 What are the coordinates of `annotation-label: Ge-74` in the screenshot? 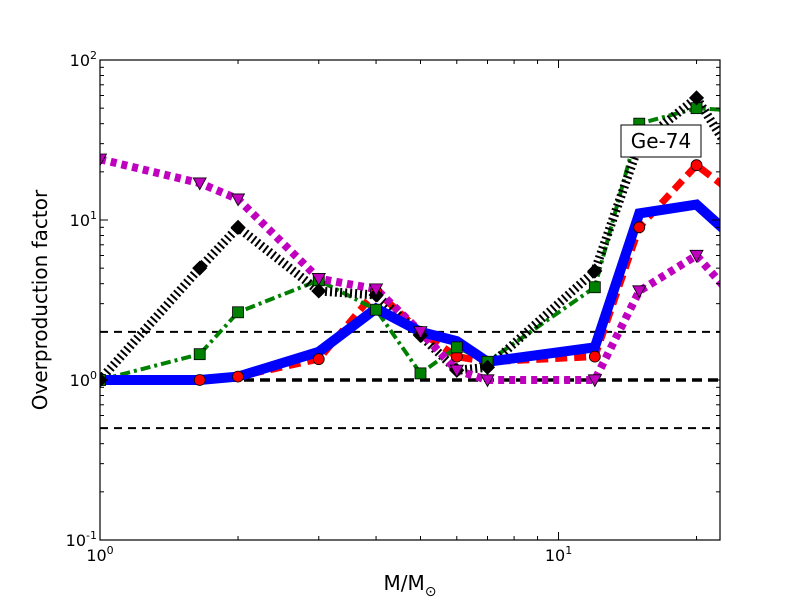 It's located at (661, 141).